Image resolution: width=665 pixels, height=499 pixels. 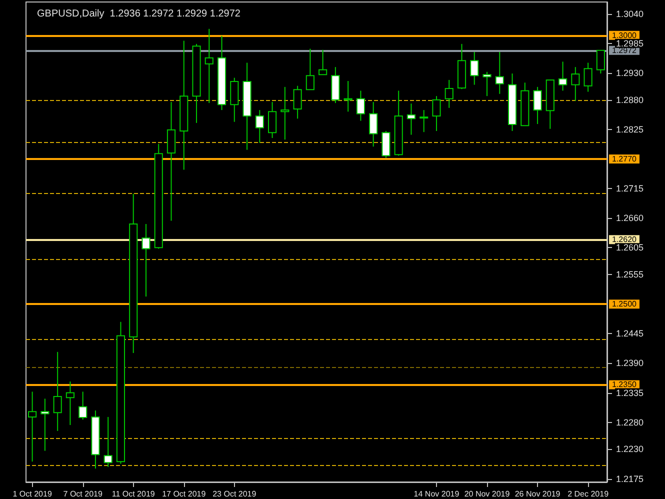 I want to click on x-tick-label: 26 Nov 2019, so click(x=537, y=494).